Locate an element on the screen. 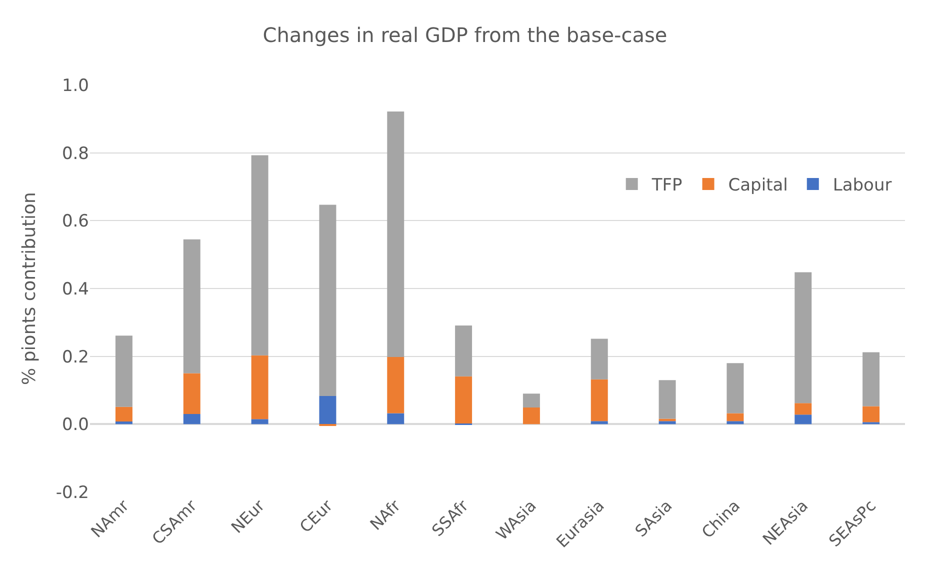  legend-label: Labour is located at coordinates (862, 186).